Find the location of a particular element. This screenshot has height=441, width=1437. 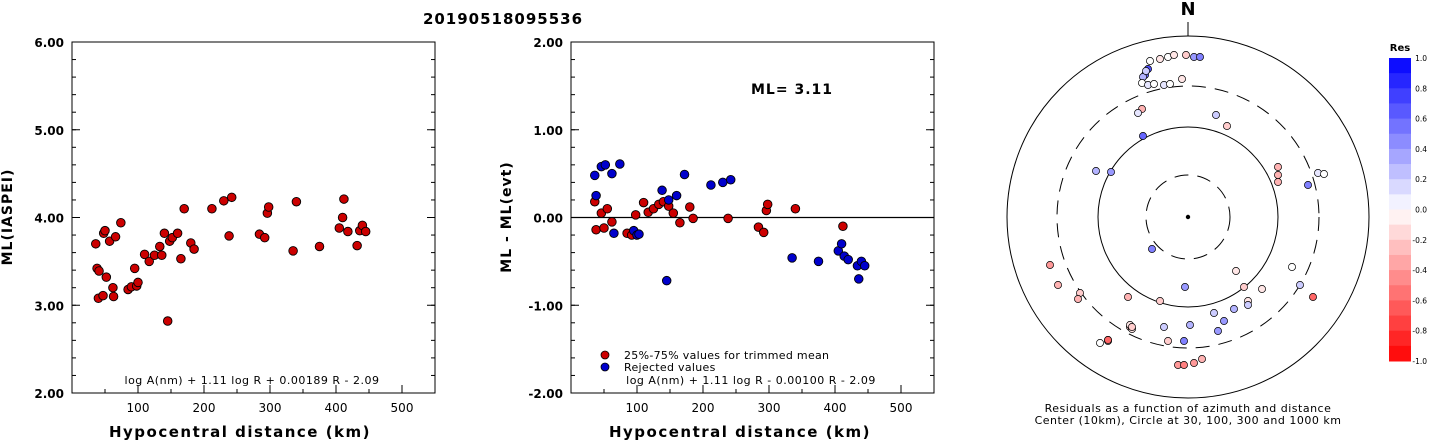

legend-marker-rejected is located at coordinates (605, 367).